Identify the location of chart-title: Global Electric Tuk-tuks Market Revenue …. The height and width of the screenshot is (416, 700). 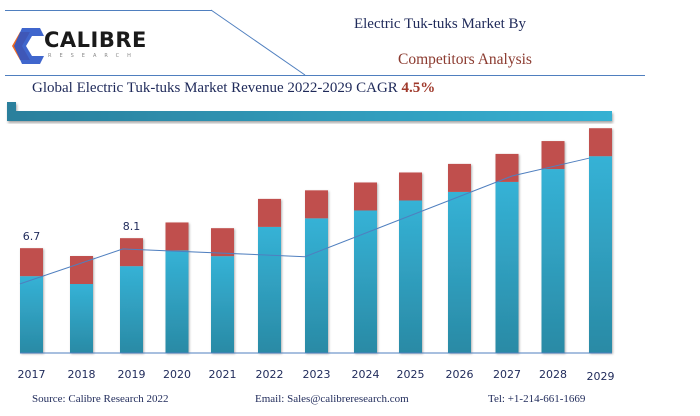
(233, 88).